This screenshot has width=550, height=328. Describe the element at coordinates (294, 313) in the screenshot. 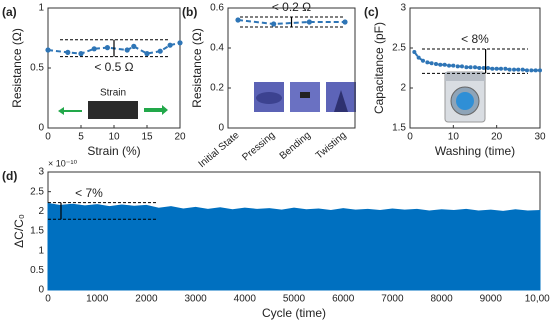

I see `x-axis-label: Cycle (time)` at that location.